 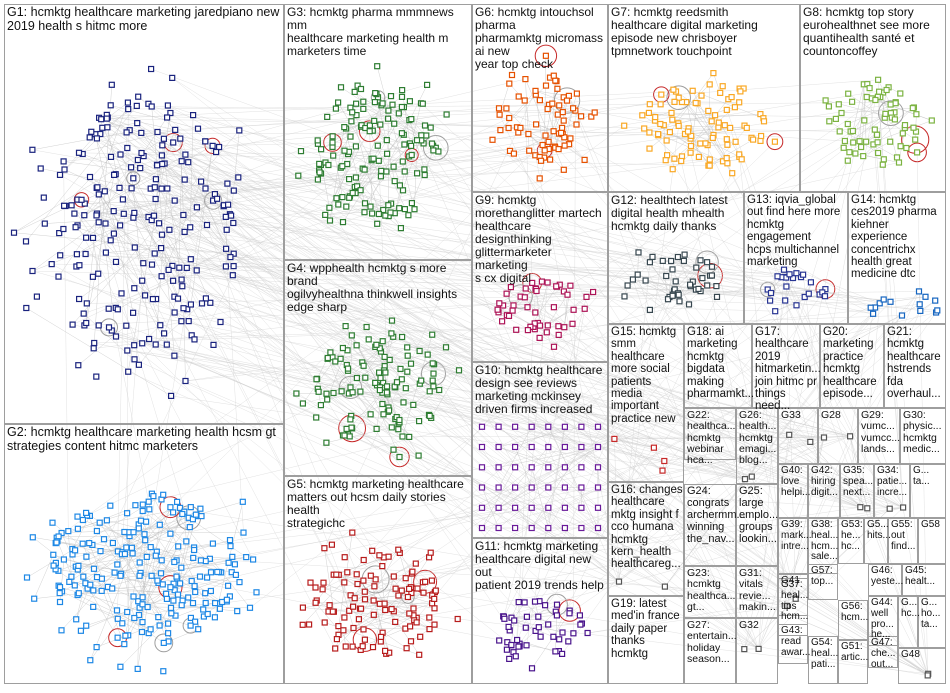 I want to click on edge-intra-g4, so click(x=339, y=408).